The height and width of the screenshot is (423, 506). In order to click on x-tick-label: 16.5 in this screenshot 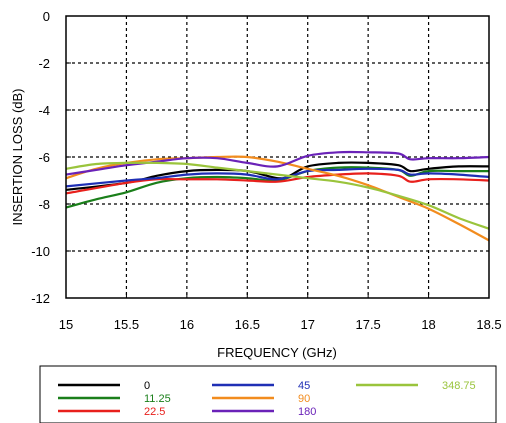, I will do `click(247, 324)`.